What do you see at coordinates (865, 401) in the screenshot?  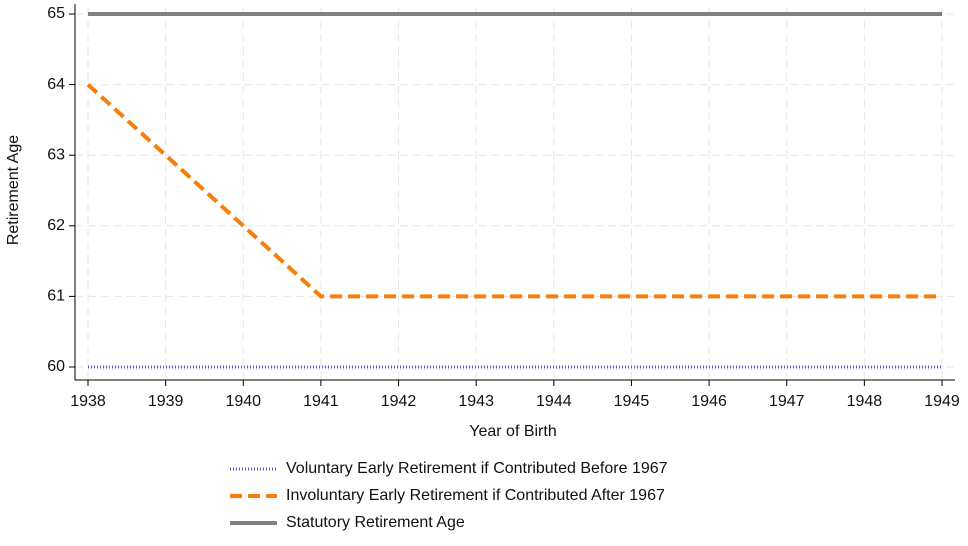 I see `x-tick-label: 1948` at bounding box center [865, 401].